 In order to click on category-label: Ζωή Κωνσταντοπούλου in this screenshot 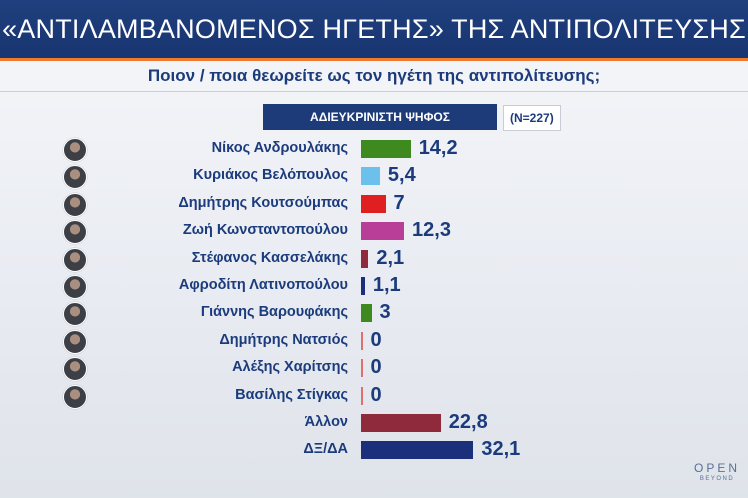, I will do `click(265, 230)`.